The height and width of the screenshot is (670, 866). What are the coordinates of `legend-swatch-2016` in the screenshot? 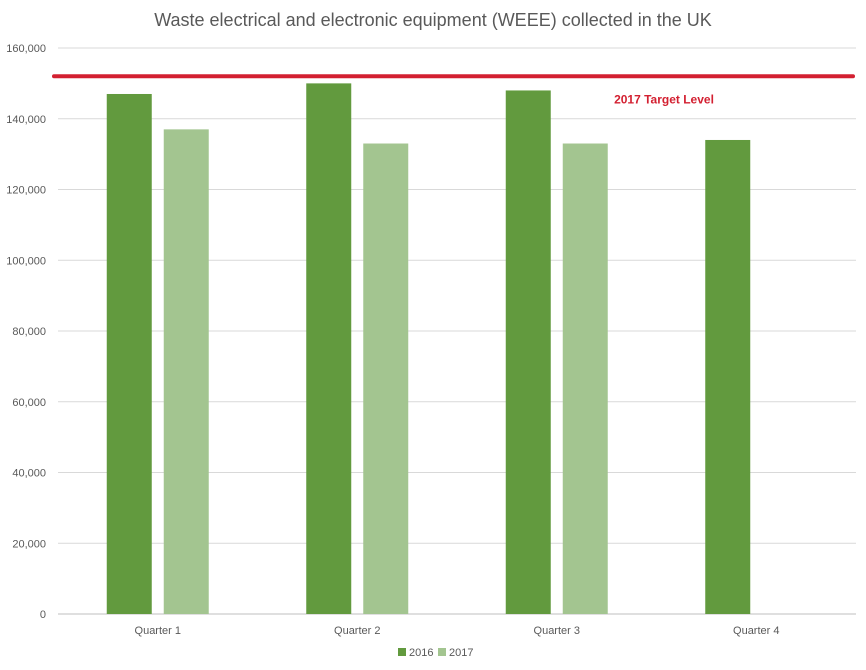 It's located at (402, 652).